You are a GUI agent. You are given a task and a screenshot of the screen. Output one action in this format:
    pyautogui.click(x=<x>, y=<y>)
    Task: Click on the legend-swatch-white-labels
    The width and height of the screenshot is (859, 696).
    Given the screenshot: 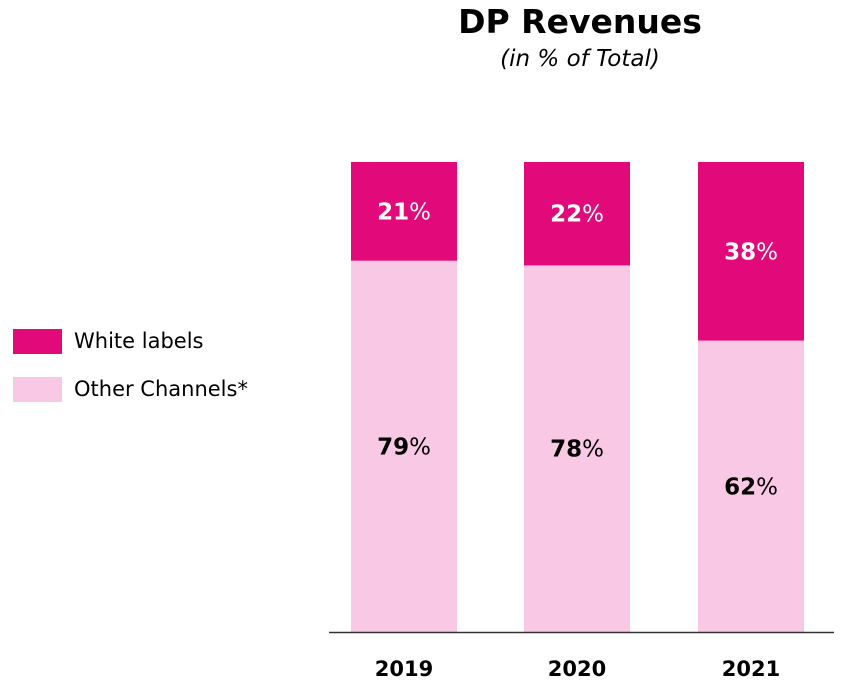 What is the action you would take?
    pyautogui.click(x=37, y=341)
    